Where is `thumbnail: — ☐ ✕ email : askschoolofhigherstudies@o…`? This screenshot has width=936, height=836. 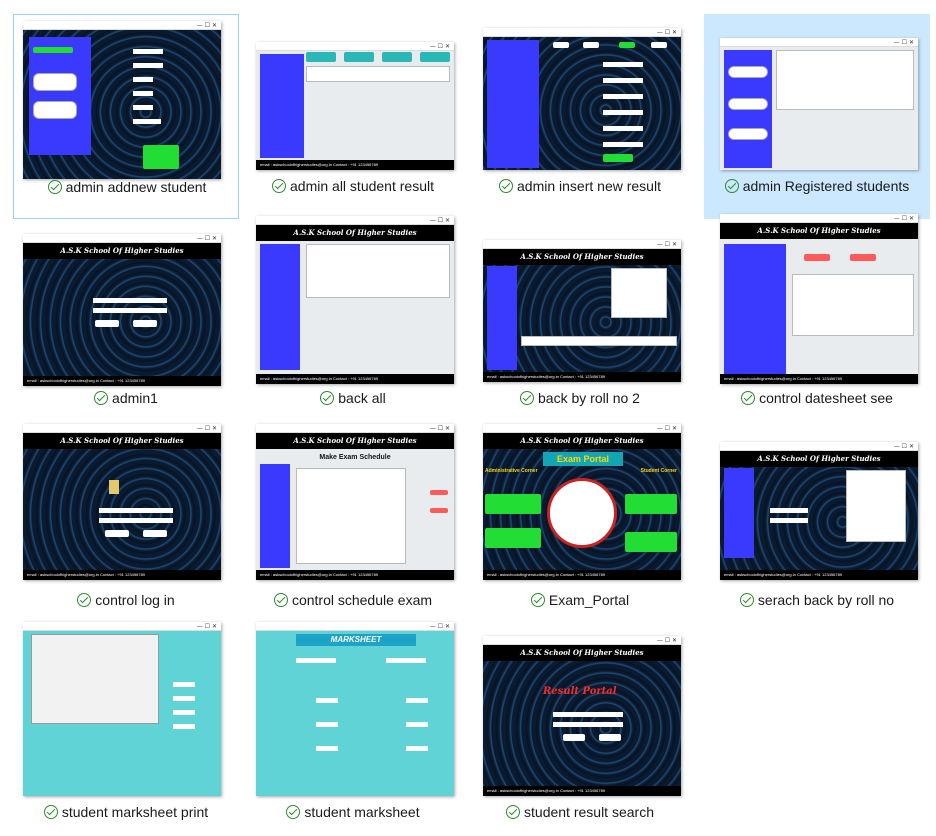 thumbnail: — ☐ ✕ email : askschoolofhigherstudies@o… is located at coordinates (355, 106).